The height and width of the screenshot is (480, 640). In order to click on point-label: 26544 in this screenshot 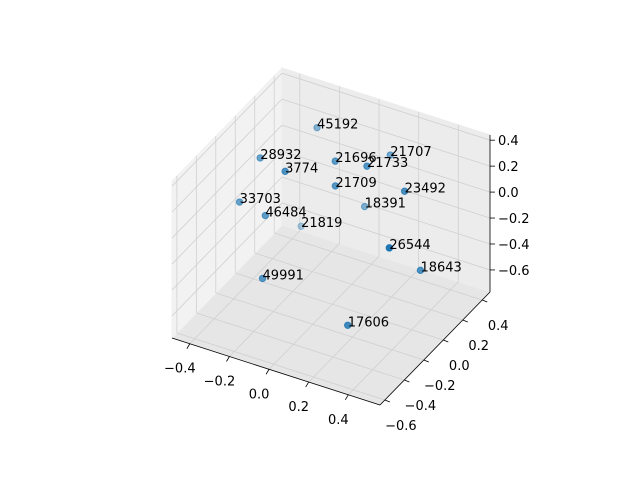, I will do `click(409, 245)`.